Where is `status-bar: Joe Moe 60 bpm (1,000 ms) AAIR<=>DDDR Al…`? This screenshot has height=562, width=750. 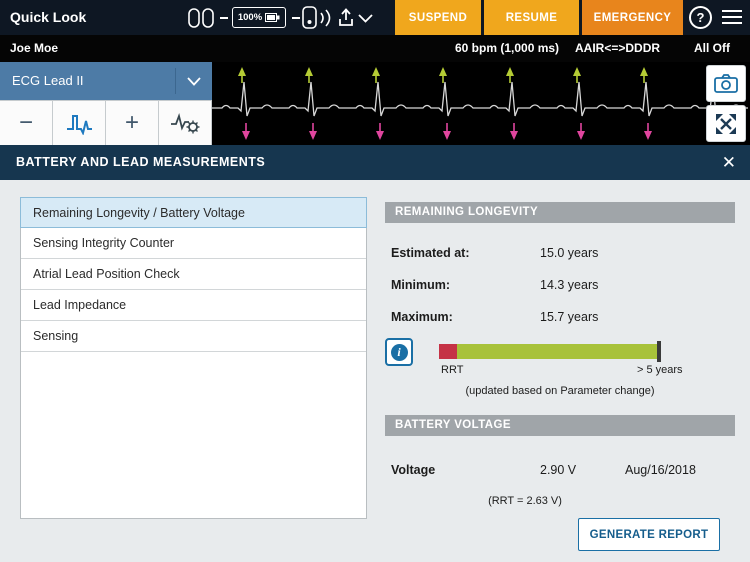 status-bar: Joe Moe 60 bpm (1,000 ms) AAIR<=>DDDR Al… is located at coordinates (375, 48).